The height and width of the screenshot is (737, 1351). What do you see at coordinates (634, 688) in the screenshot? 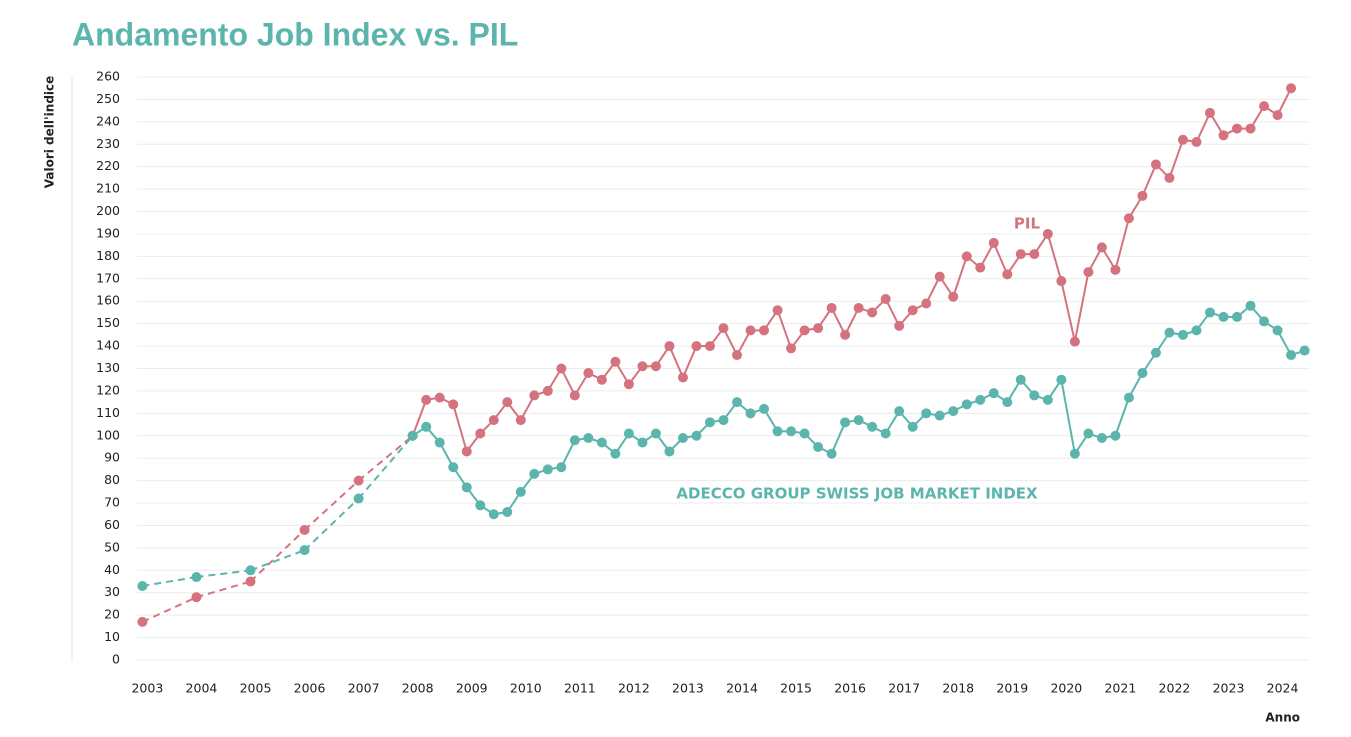
I see `x-tick-label: 2012` at bounding box center [634, 688].